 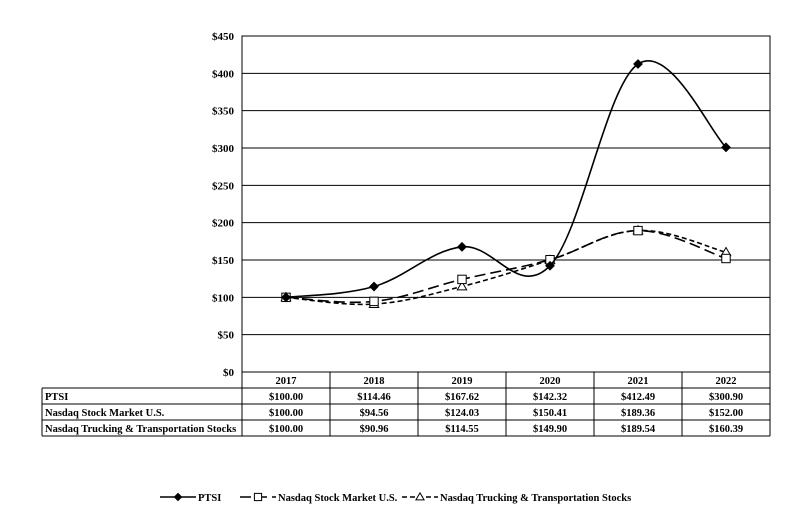 What do you see at coordinates (374, 381) in the screenshot?
I see `x-tick-label: 2018` at bounding box center [374, 381].